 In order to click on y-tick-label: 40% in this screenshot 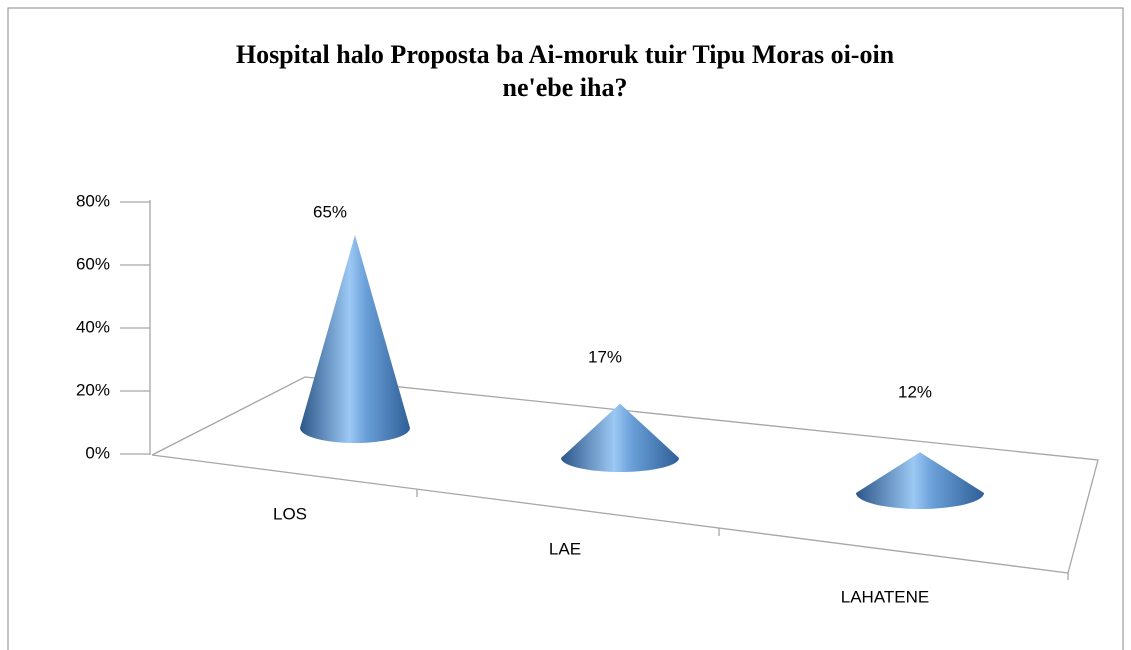, I will do `click(93, 326)`.